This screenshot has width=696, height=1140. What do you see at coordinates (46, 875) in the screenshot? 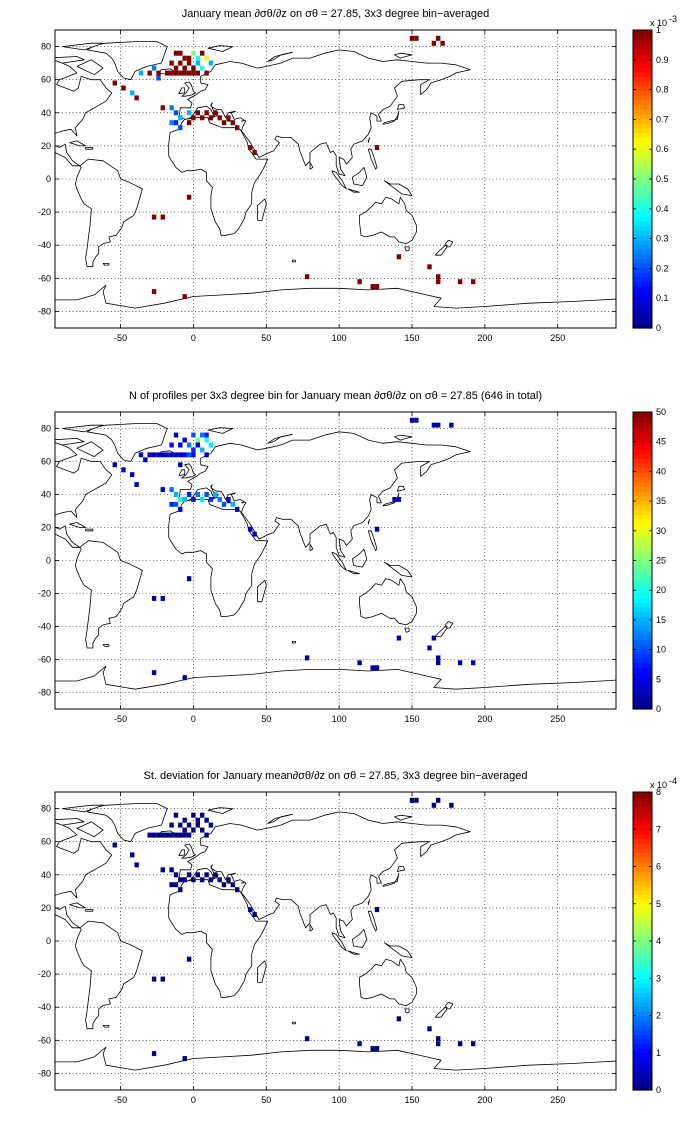
I see `y-tick-label: 40` at bounding box center [46, 875].